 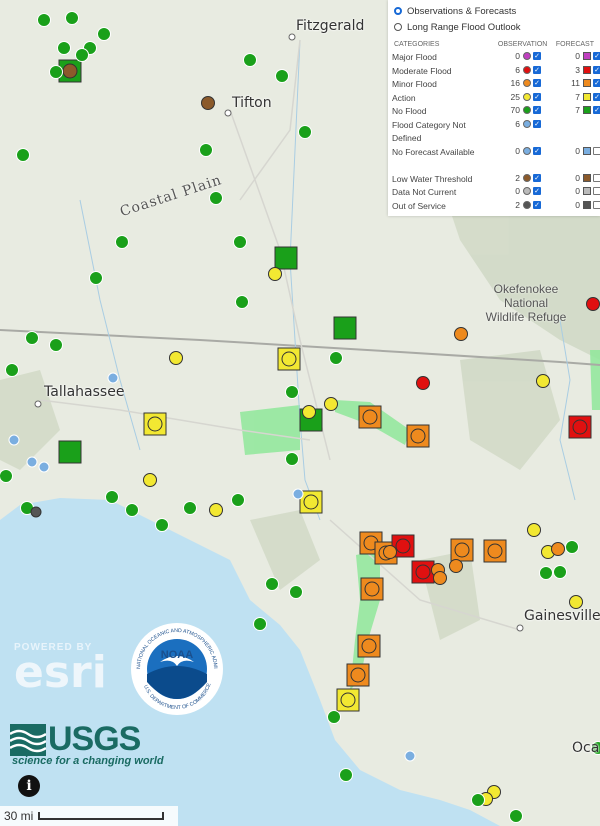 What do you see at coordinates (29, 786) in the screenshot?
I see `info-button: i` at bounding box center [29, 786].